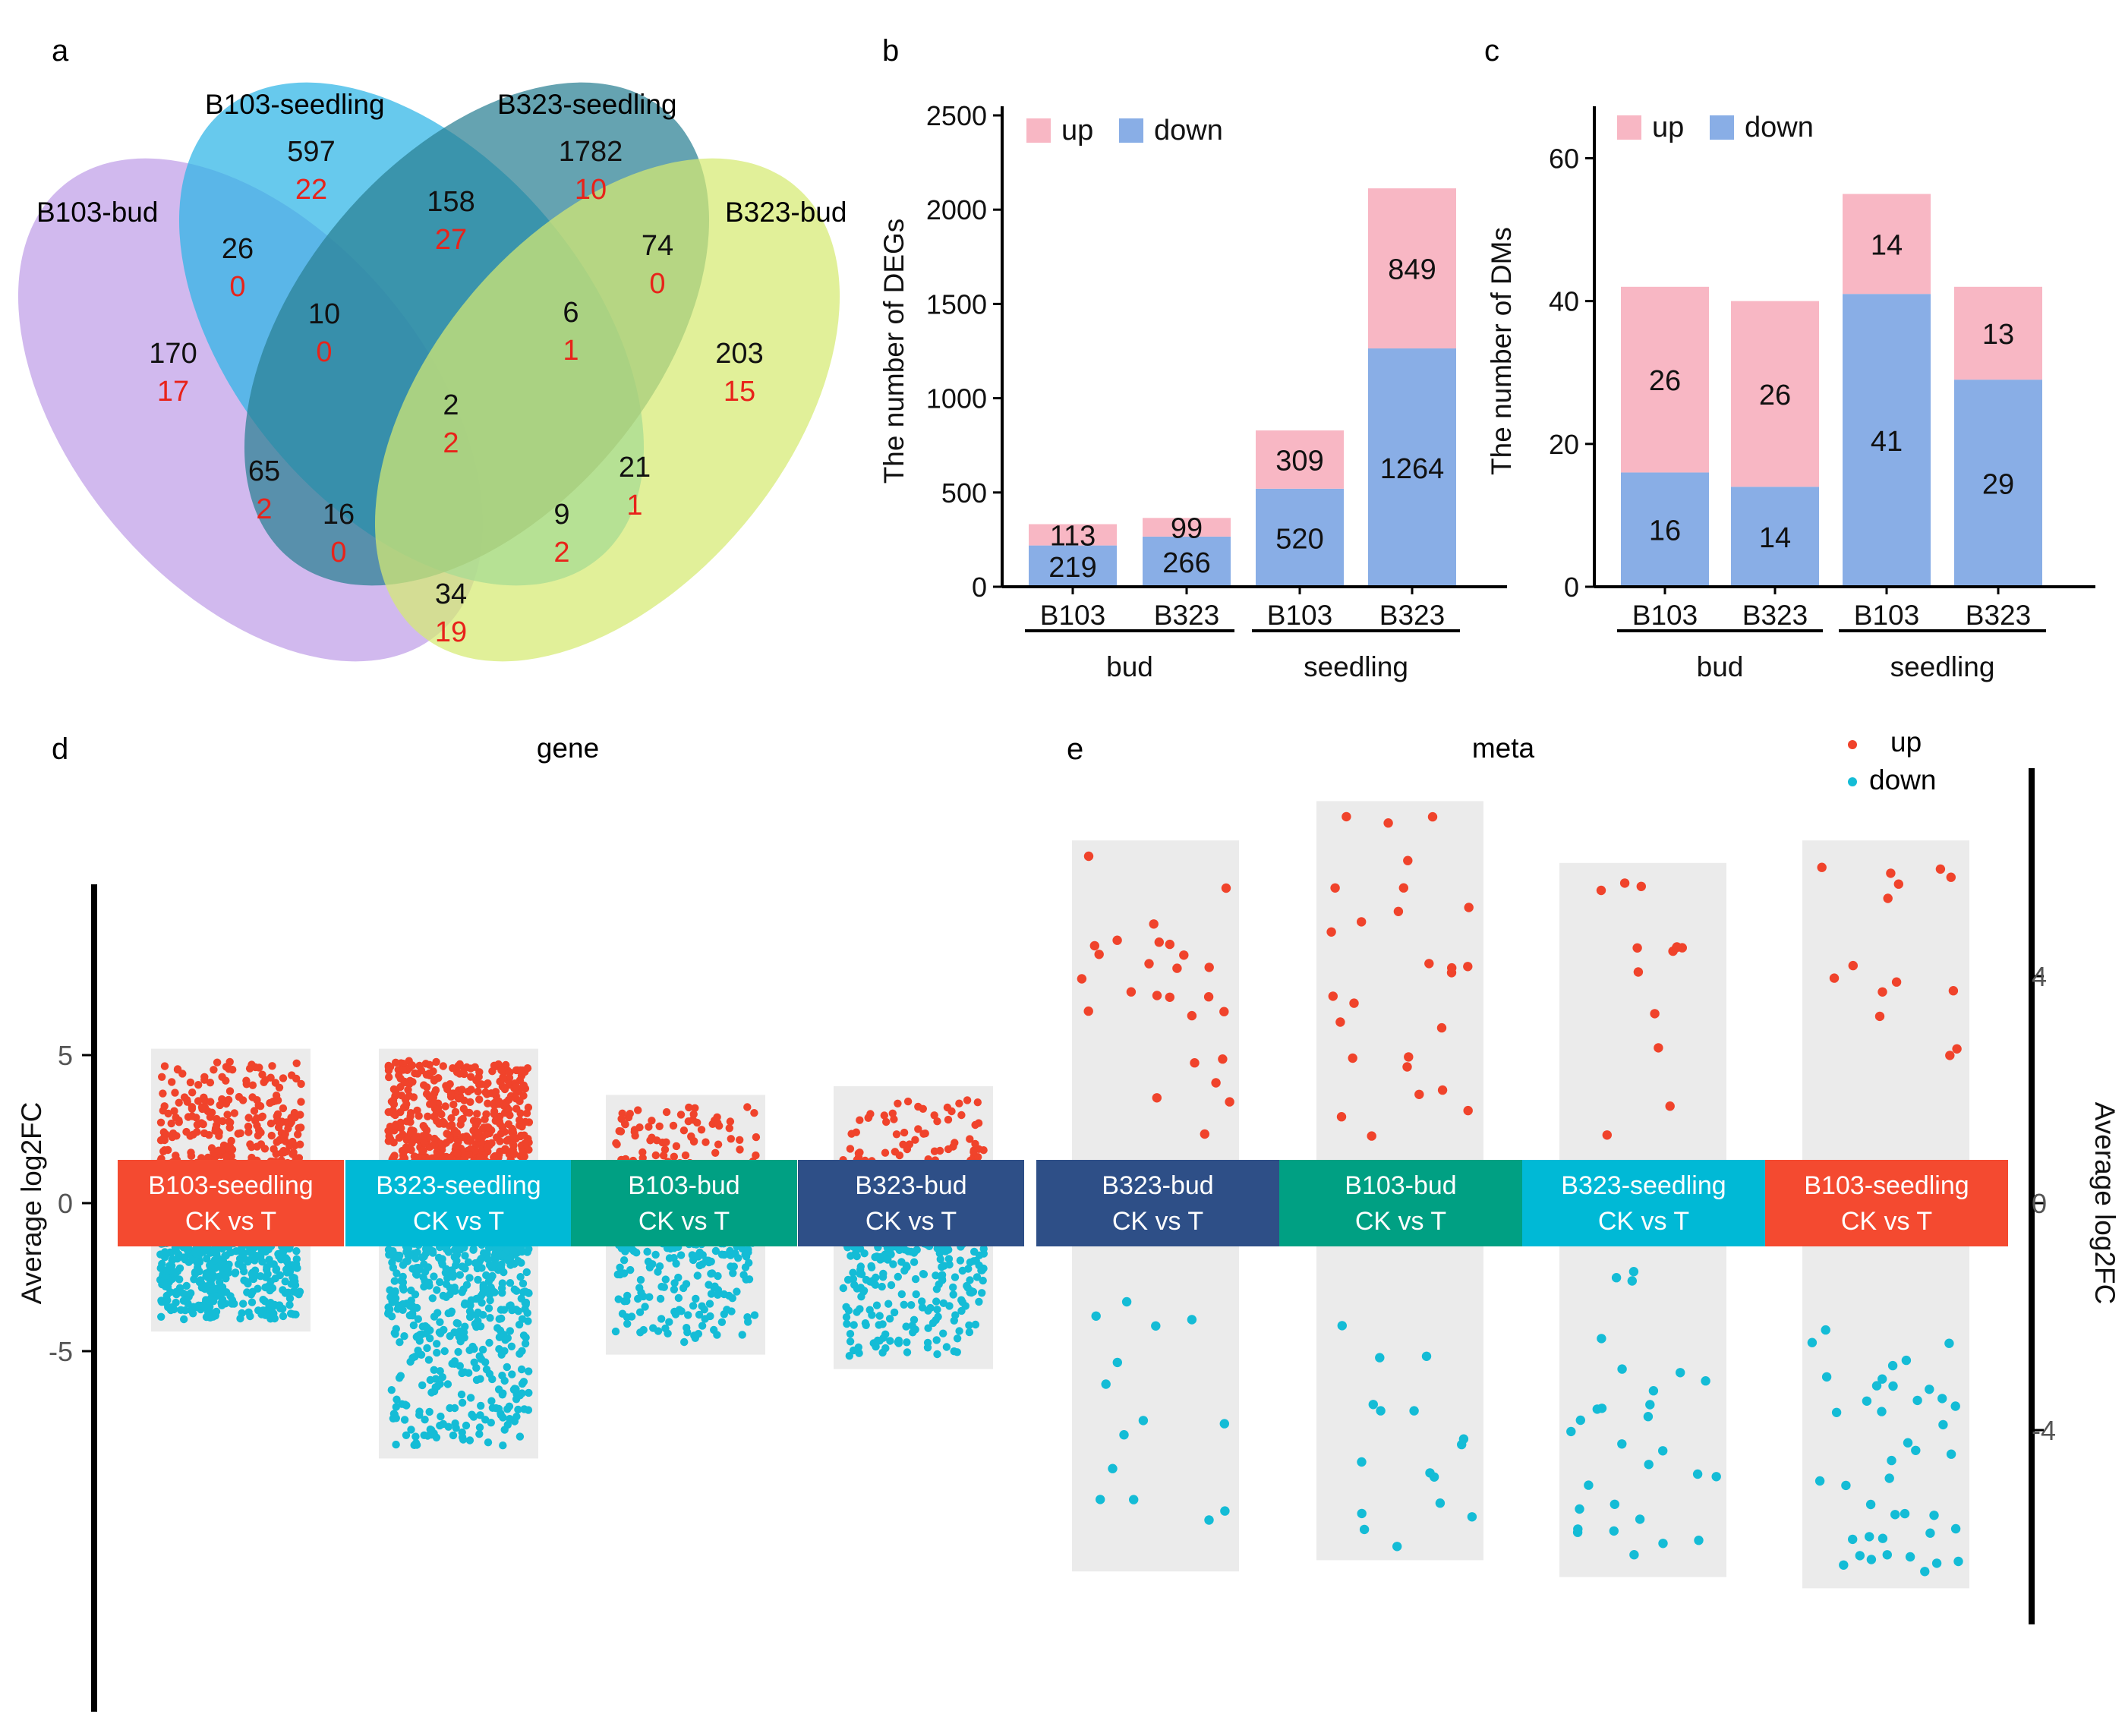 This screenshot has width=2125, height=1736. What do you see at coordinates (1722, 128) in the screenshot?
I see `legend-down-swatch` at bounding box center [1722, 128].